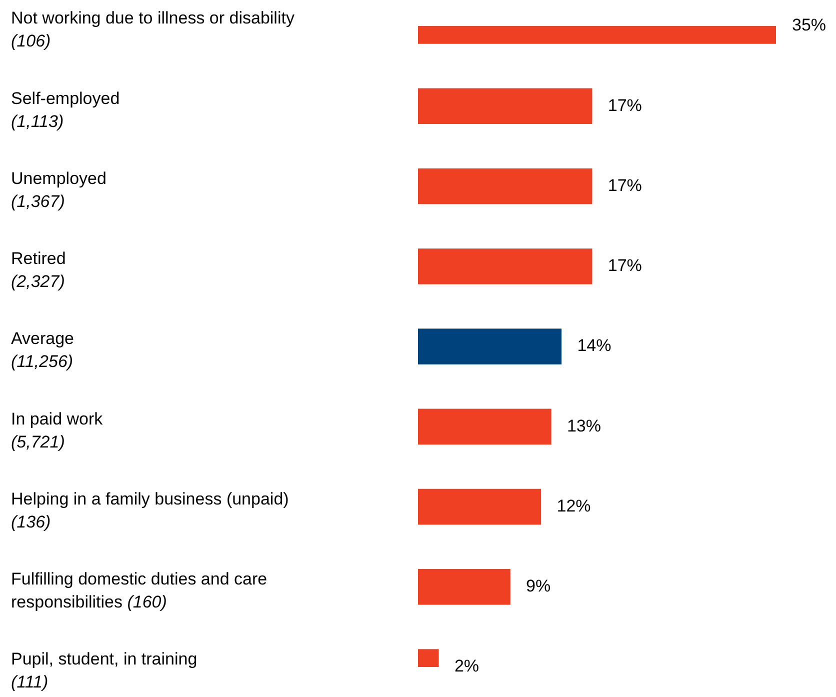  I want to click on y-tick-label: Unemployed (1,367), so click(58, 189).